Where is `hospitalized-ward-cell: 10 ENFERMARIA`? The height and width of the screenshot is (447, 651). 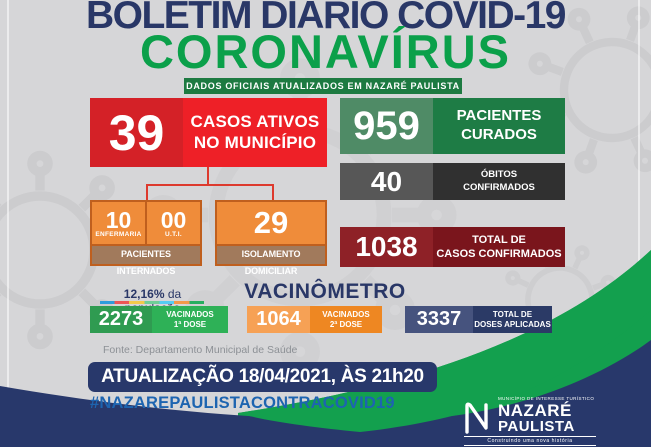
hospitalized-ward-cell: 10 ENFERMARIA is located at coordinates (118, 223).